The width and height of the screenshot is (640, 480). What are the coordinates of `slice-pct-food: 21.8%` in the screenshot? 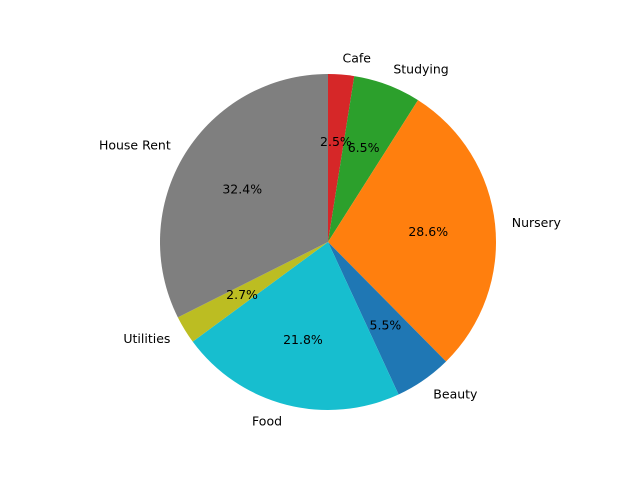 It's located at (303, 339).